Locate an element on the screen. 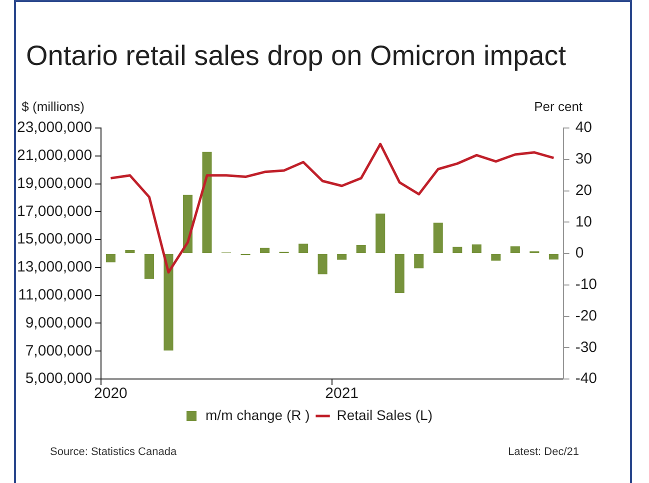  y-tick-label: 13,000,000 is located at coordinates (54, 267).